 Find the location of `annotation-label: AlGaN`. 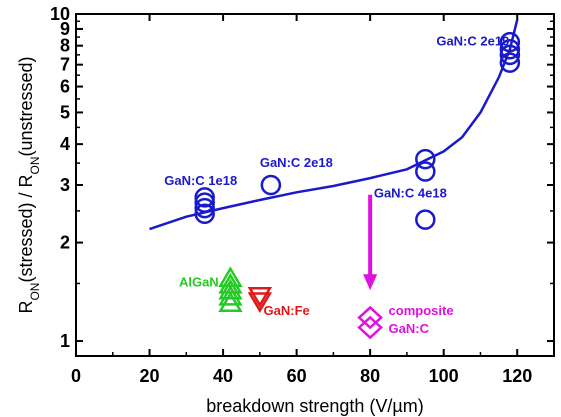

annotation-label: AlGaN is located at coordinates (199, 281).